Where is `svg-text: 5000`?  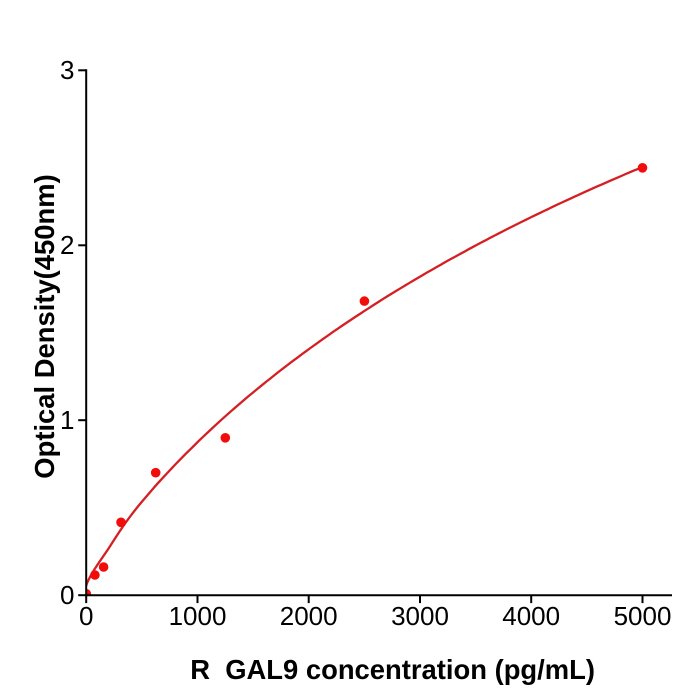 svg-text: 5000 is located at coordinates (643, 616).